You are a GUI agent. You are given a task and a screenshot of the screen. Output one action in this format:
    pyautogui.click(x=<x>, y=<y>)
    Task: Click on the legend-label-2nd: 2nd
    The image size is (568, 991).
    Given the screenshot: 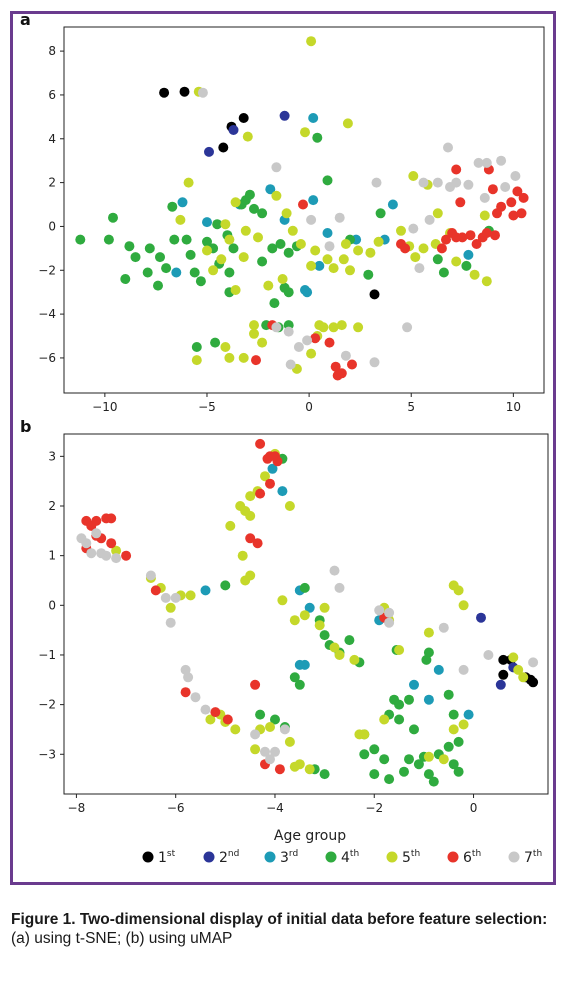 What is the action you would take?
    pyautogui.click(x=229, y=857)
    